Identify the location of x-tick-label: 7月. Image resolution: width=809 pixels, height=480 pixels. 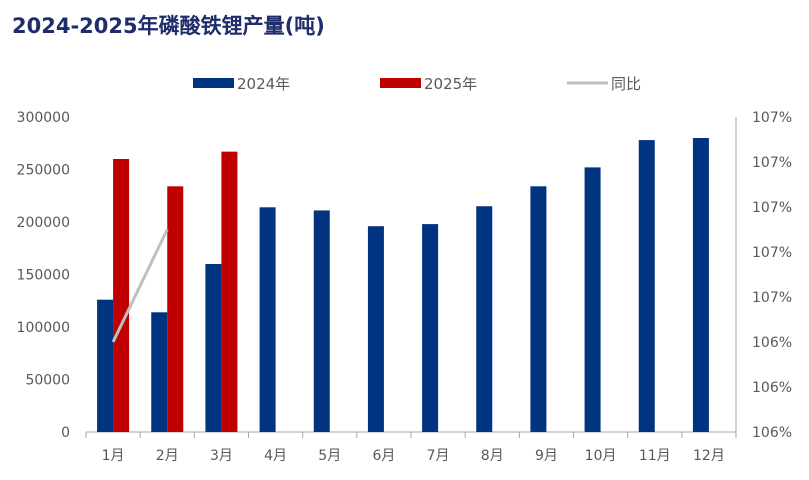
(438, 456).